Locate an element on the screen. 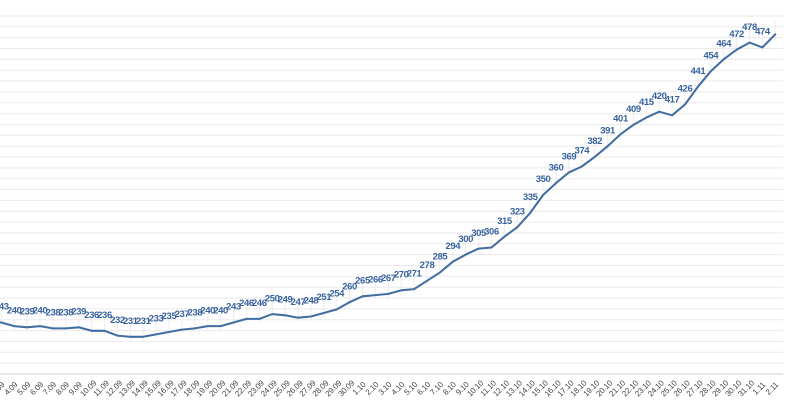 The width and height of the screenshot is (800, 409). svg-text: 305 is located at coordinates (479, 233).